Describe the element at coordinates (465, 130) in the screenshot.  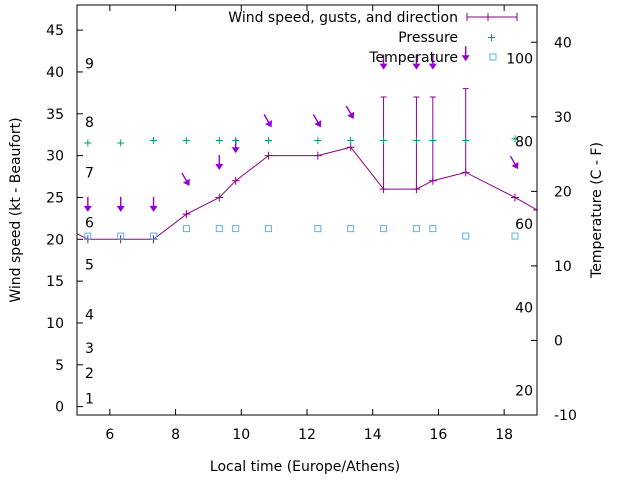
I see `gust-bar` at that location.